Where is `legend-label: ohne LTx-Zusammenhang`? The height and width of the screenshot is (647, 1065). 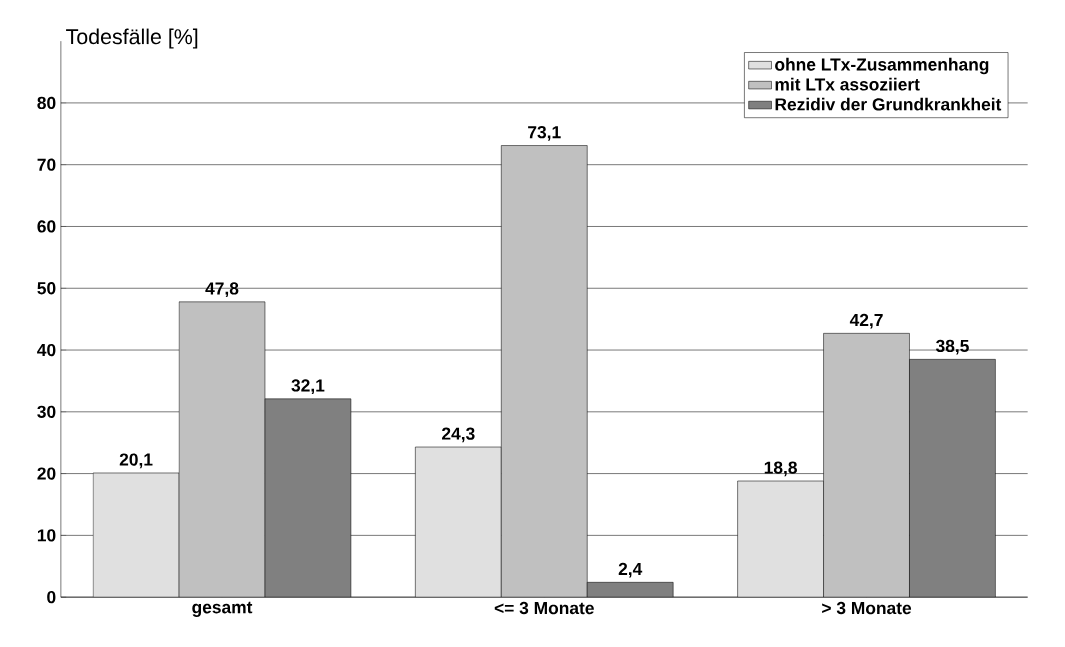
legend-label: ohne LTx-Zusammenhang is located at coordinates (882, 66).